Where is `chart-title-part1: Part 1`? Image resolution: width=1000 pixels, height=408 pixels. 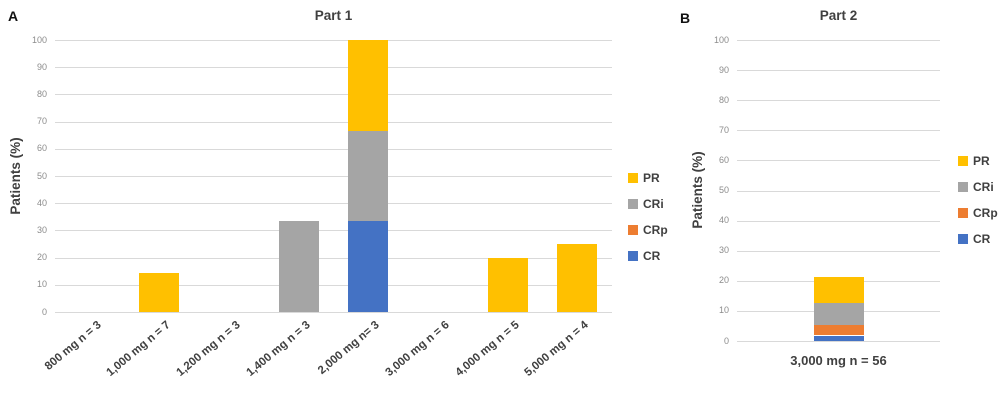
chart-title-part1: Part 1 is located at coordinates (333, 15).